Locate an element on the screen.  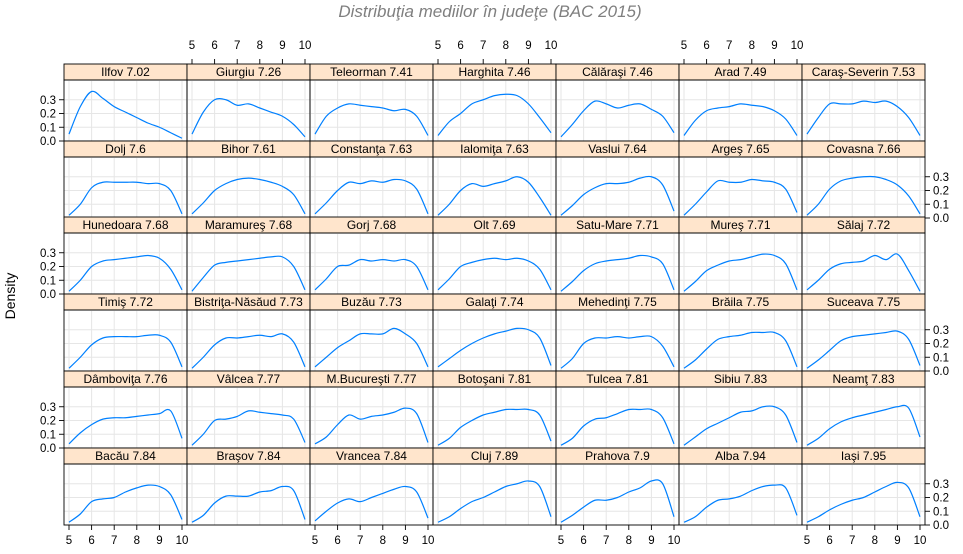
panel-strip-label: Ilfov 7.02 is located at coordinates (125, 72).